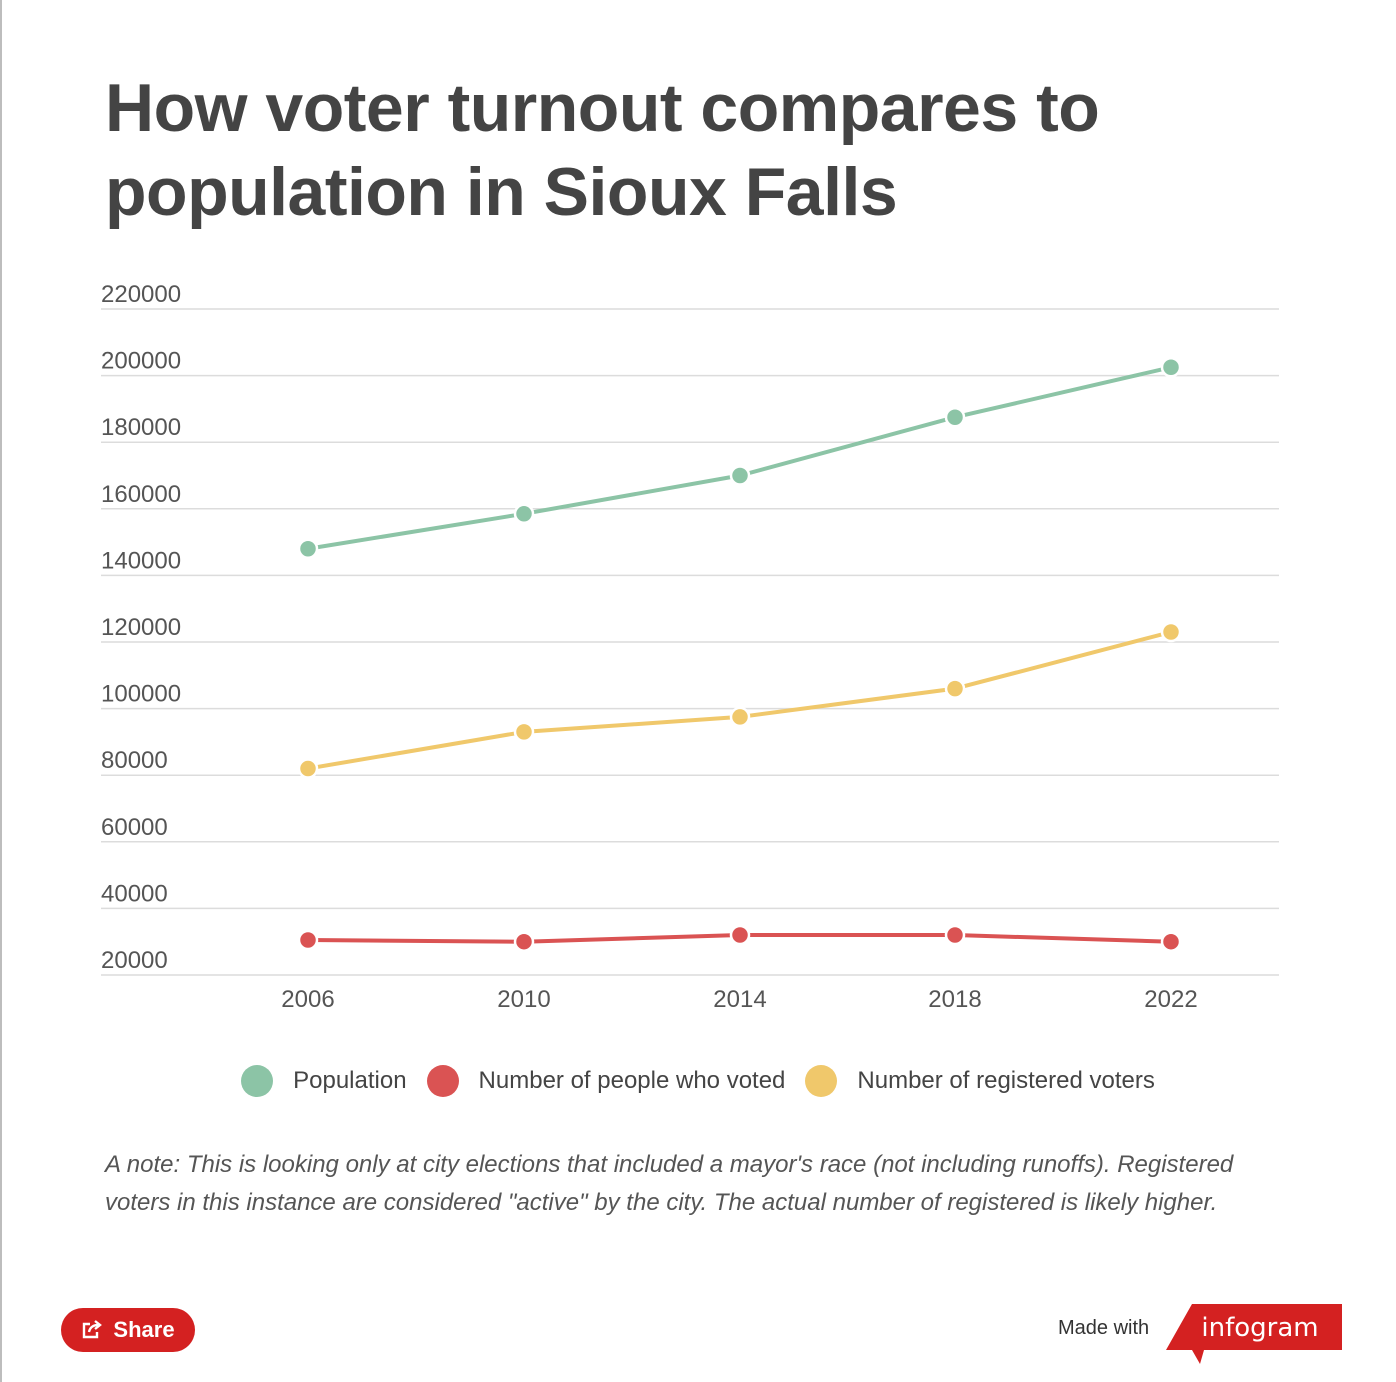 The height and width of the screenshot is (1382, 1396). Describe the element at coordinates (141, 494) in the screenshot. I see `y-tick-label: 160000` at that location.